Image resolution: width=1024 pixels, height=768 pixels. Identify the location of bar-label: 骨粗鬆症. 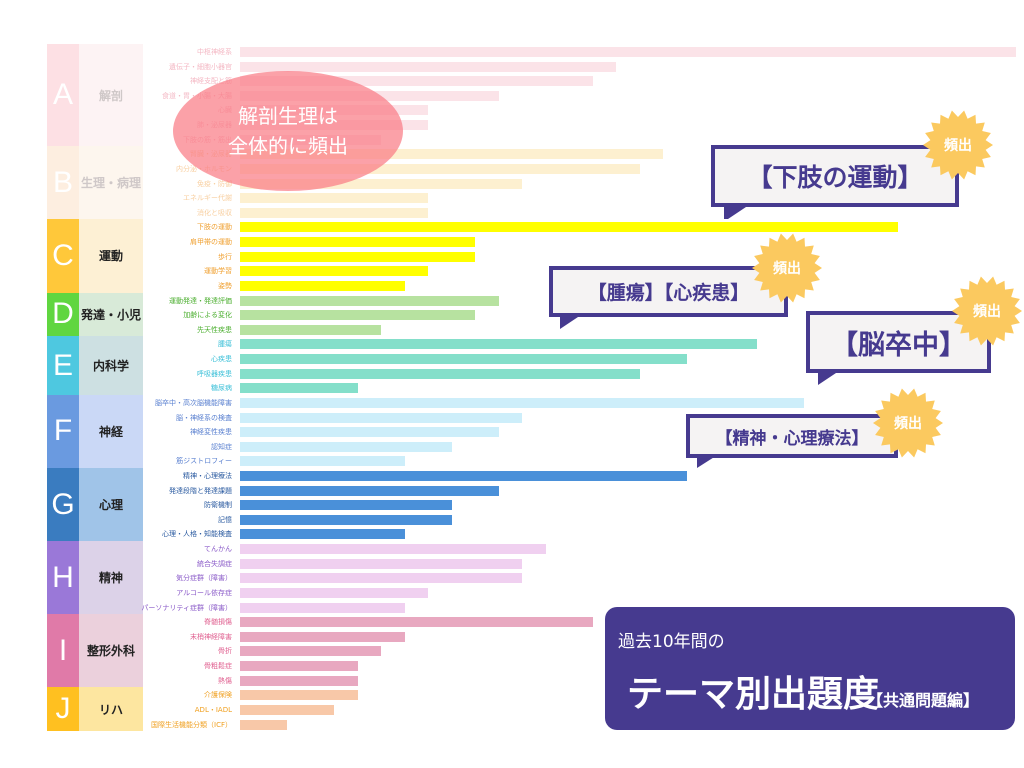
(218, 666).